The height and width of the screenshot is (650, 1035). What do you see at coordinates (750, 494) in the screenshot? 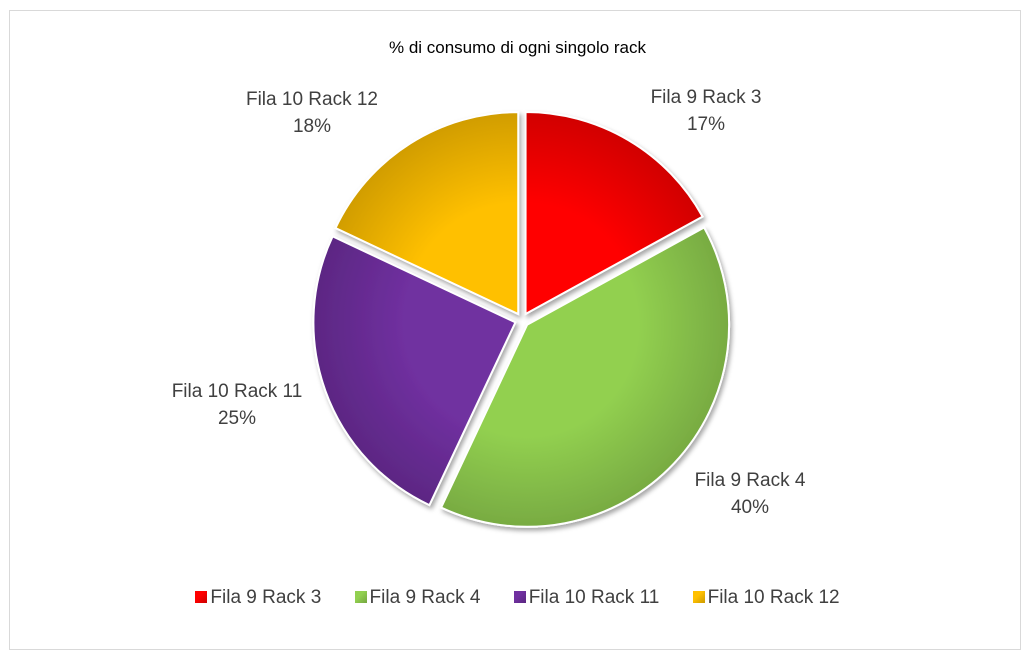
I see `data-label-fila-9-rack-4: Fila 9 Rack 4 40%` at bounding box center [750, 494].